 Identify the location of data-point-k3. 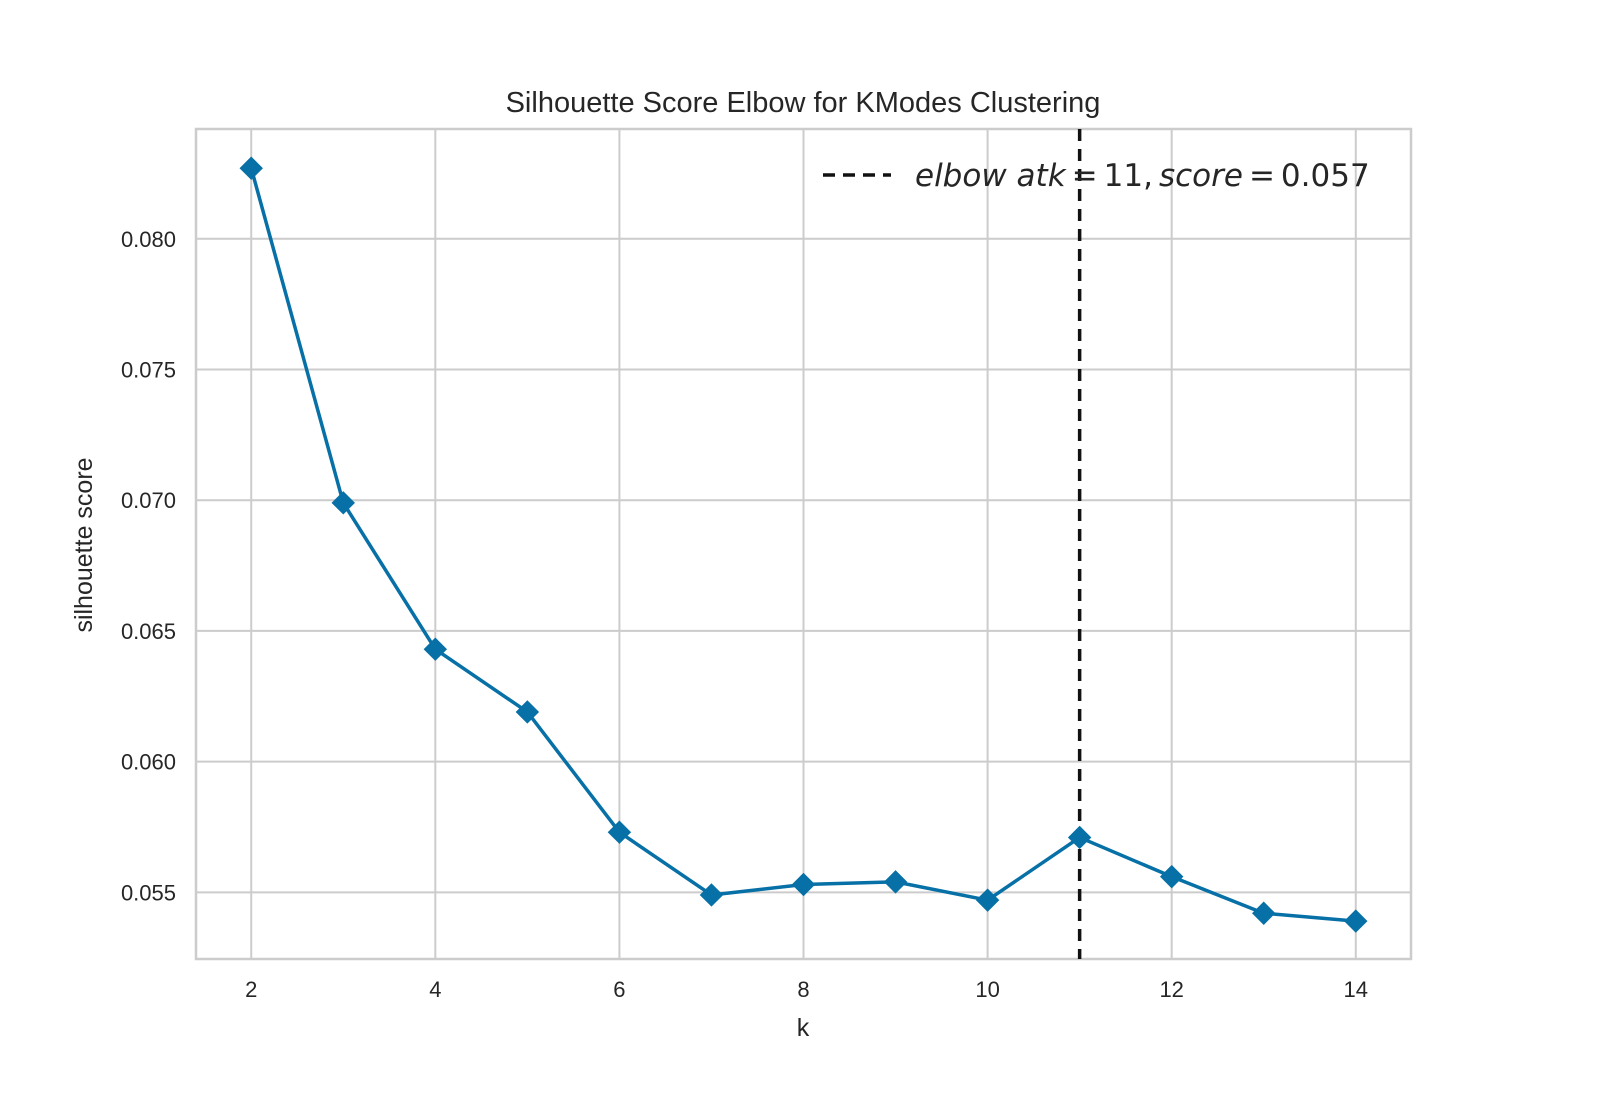
(343, 503).